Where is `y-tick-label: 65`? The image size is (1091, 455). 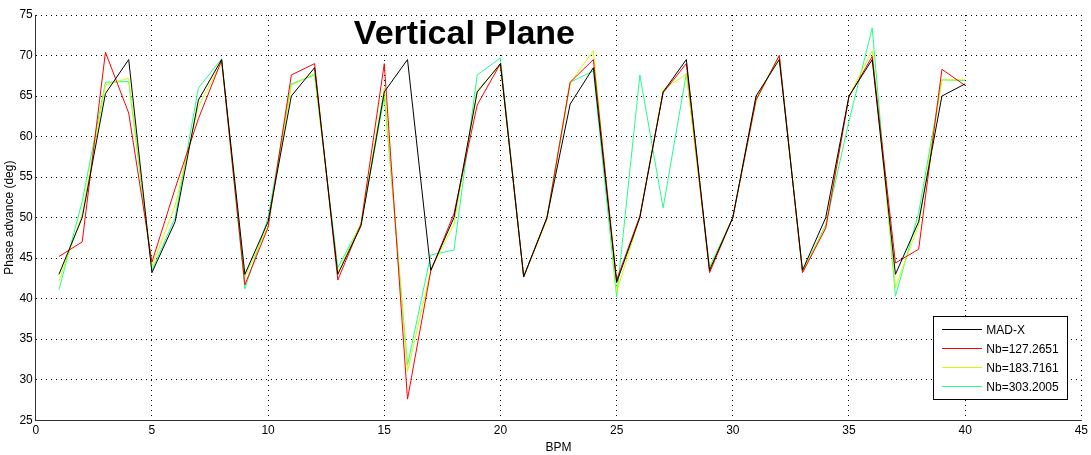 y-tick-label: 65 is located at coordinates (26, 95).